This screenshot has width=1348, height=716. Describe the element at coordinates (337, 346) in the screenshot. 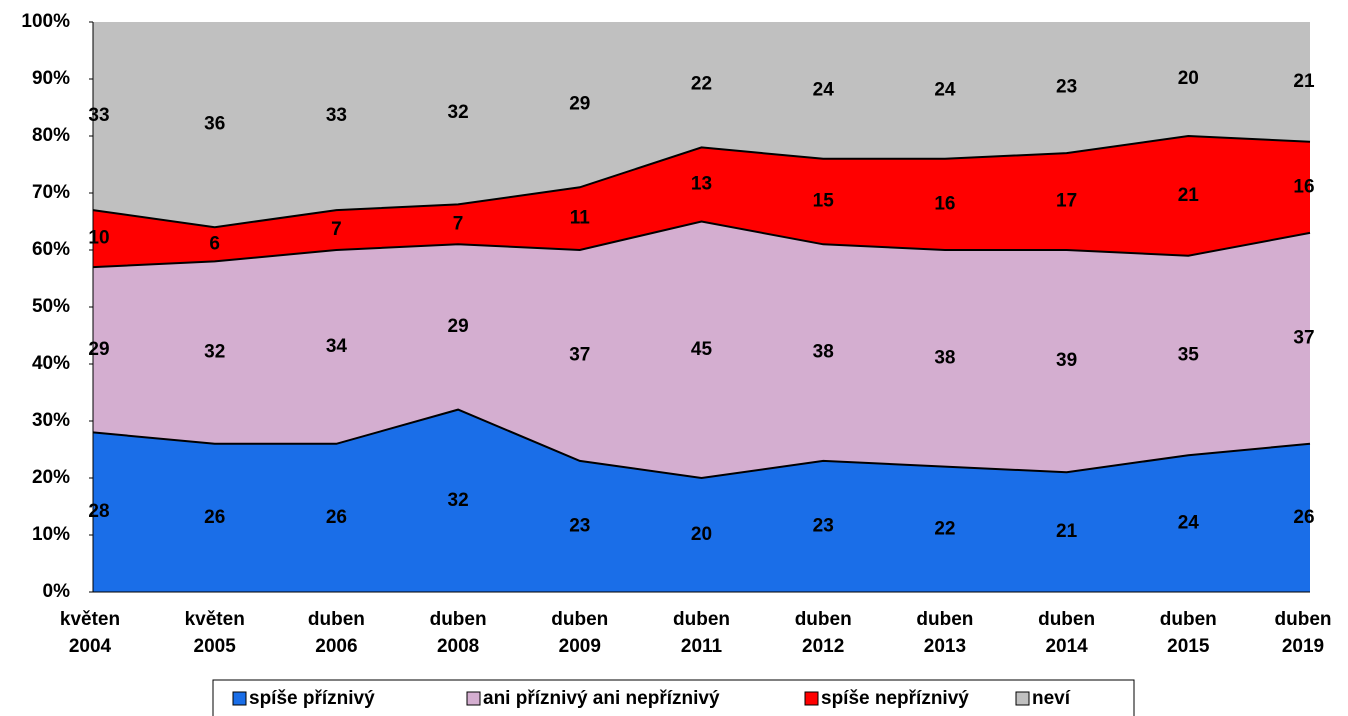

I see `data-label: 34` at that location.